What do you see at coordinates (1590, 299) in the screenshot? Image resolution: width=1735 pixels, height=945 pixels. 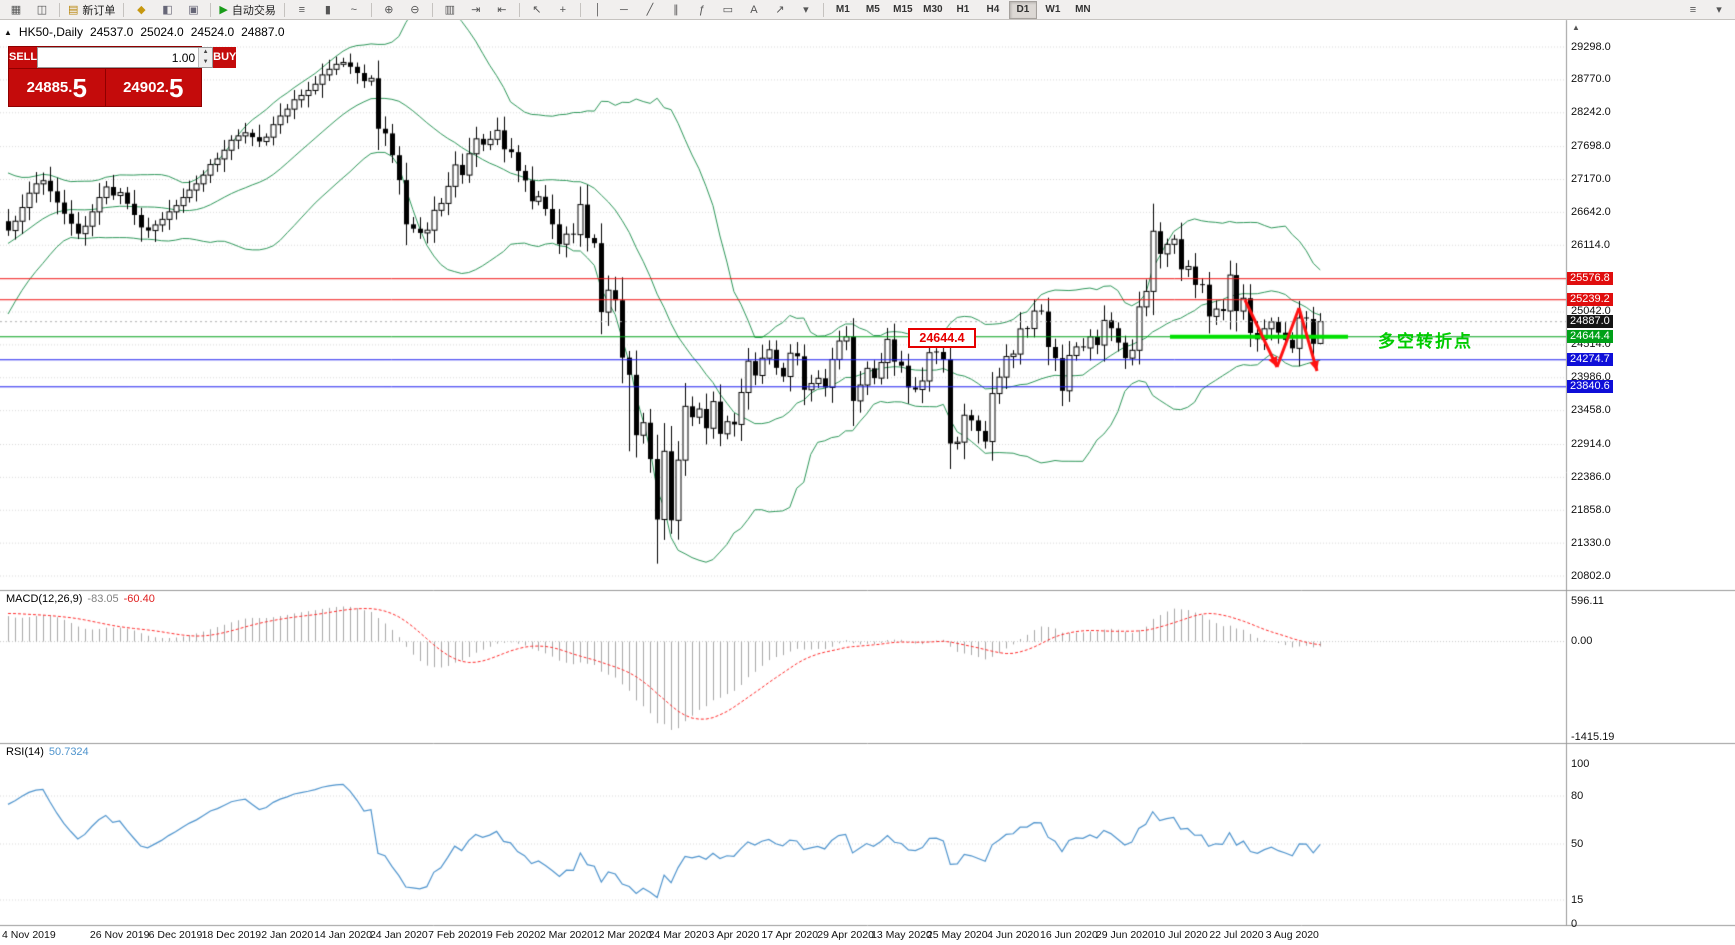 I see `price-line-label: 25239.2` at bounding box center [1590, 299].